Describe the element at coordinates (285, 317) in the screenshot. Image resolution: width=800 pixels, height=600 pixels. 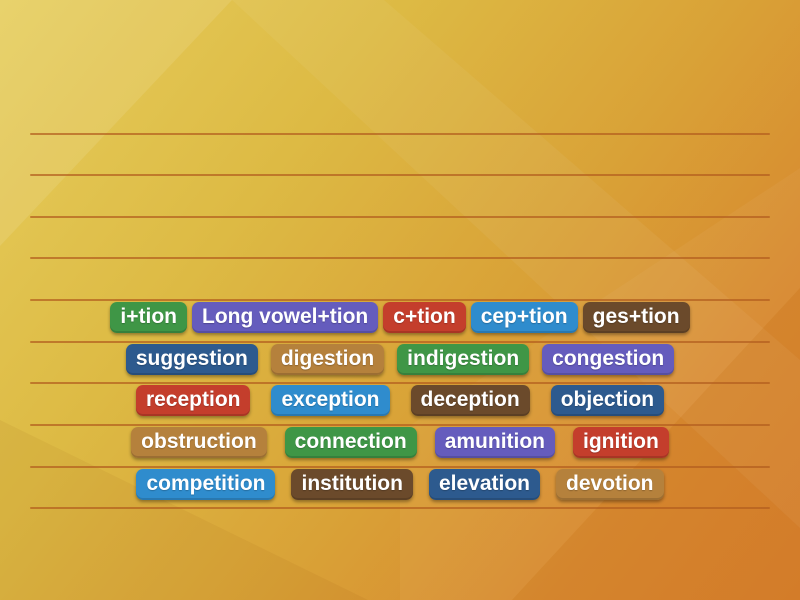
I see `word-tile: Long vowel+tion` at that location.